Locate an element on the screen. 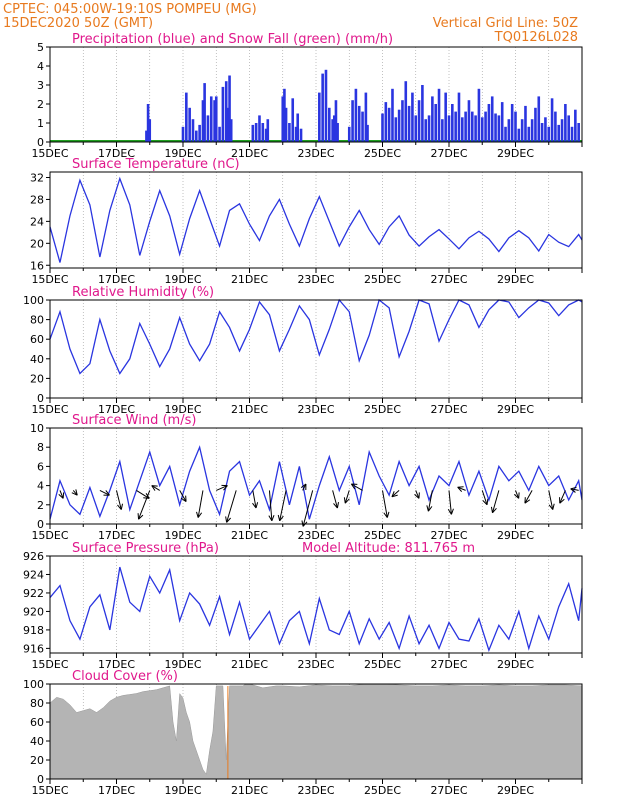  wind-line is located at coordinates (316, 482).